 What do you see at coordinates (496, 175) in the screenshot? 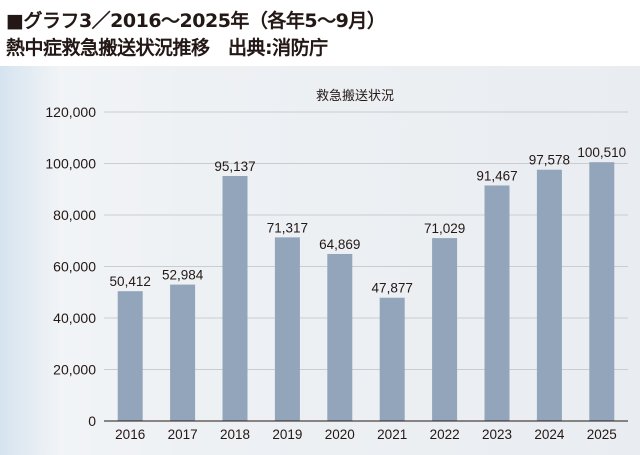
I see `data-label-2023: 91,467` at bounding box center [496, 175].